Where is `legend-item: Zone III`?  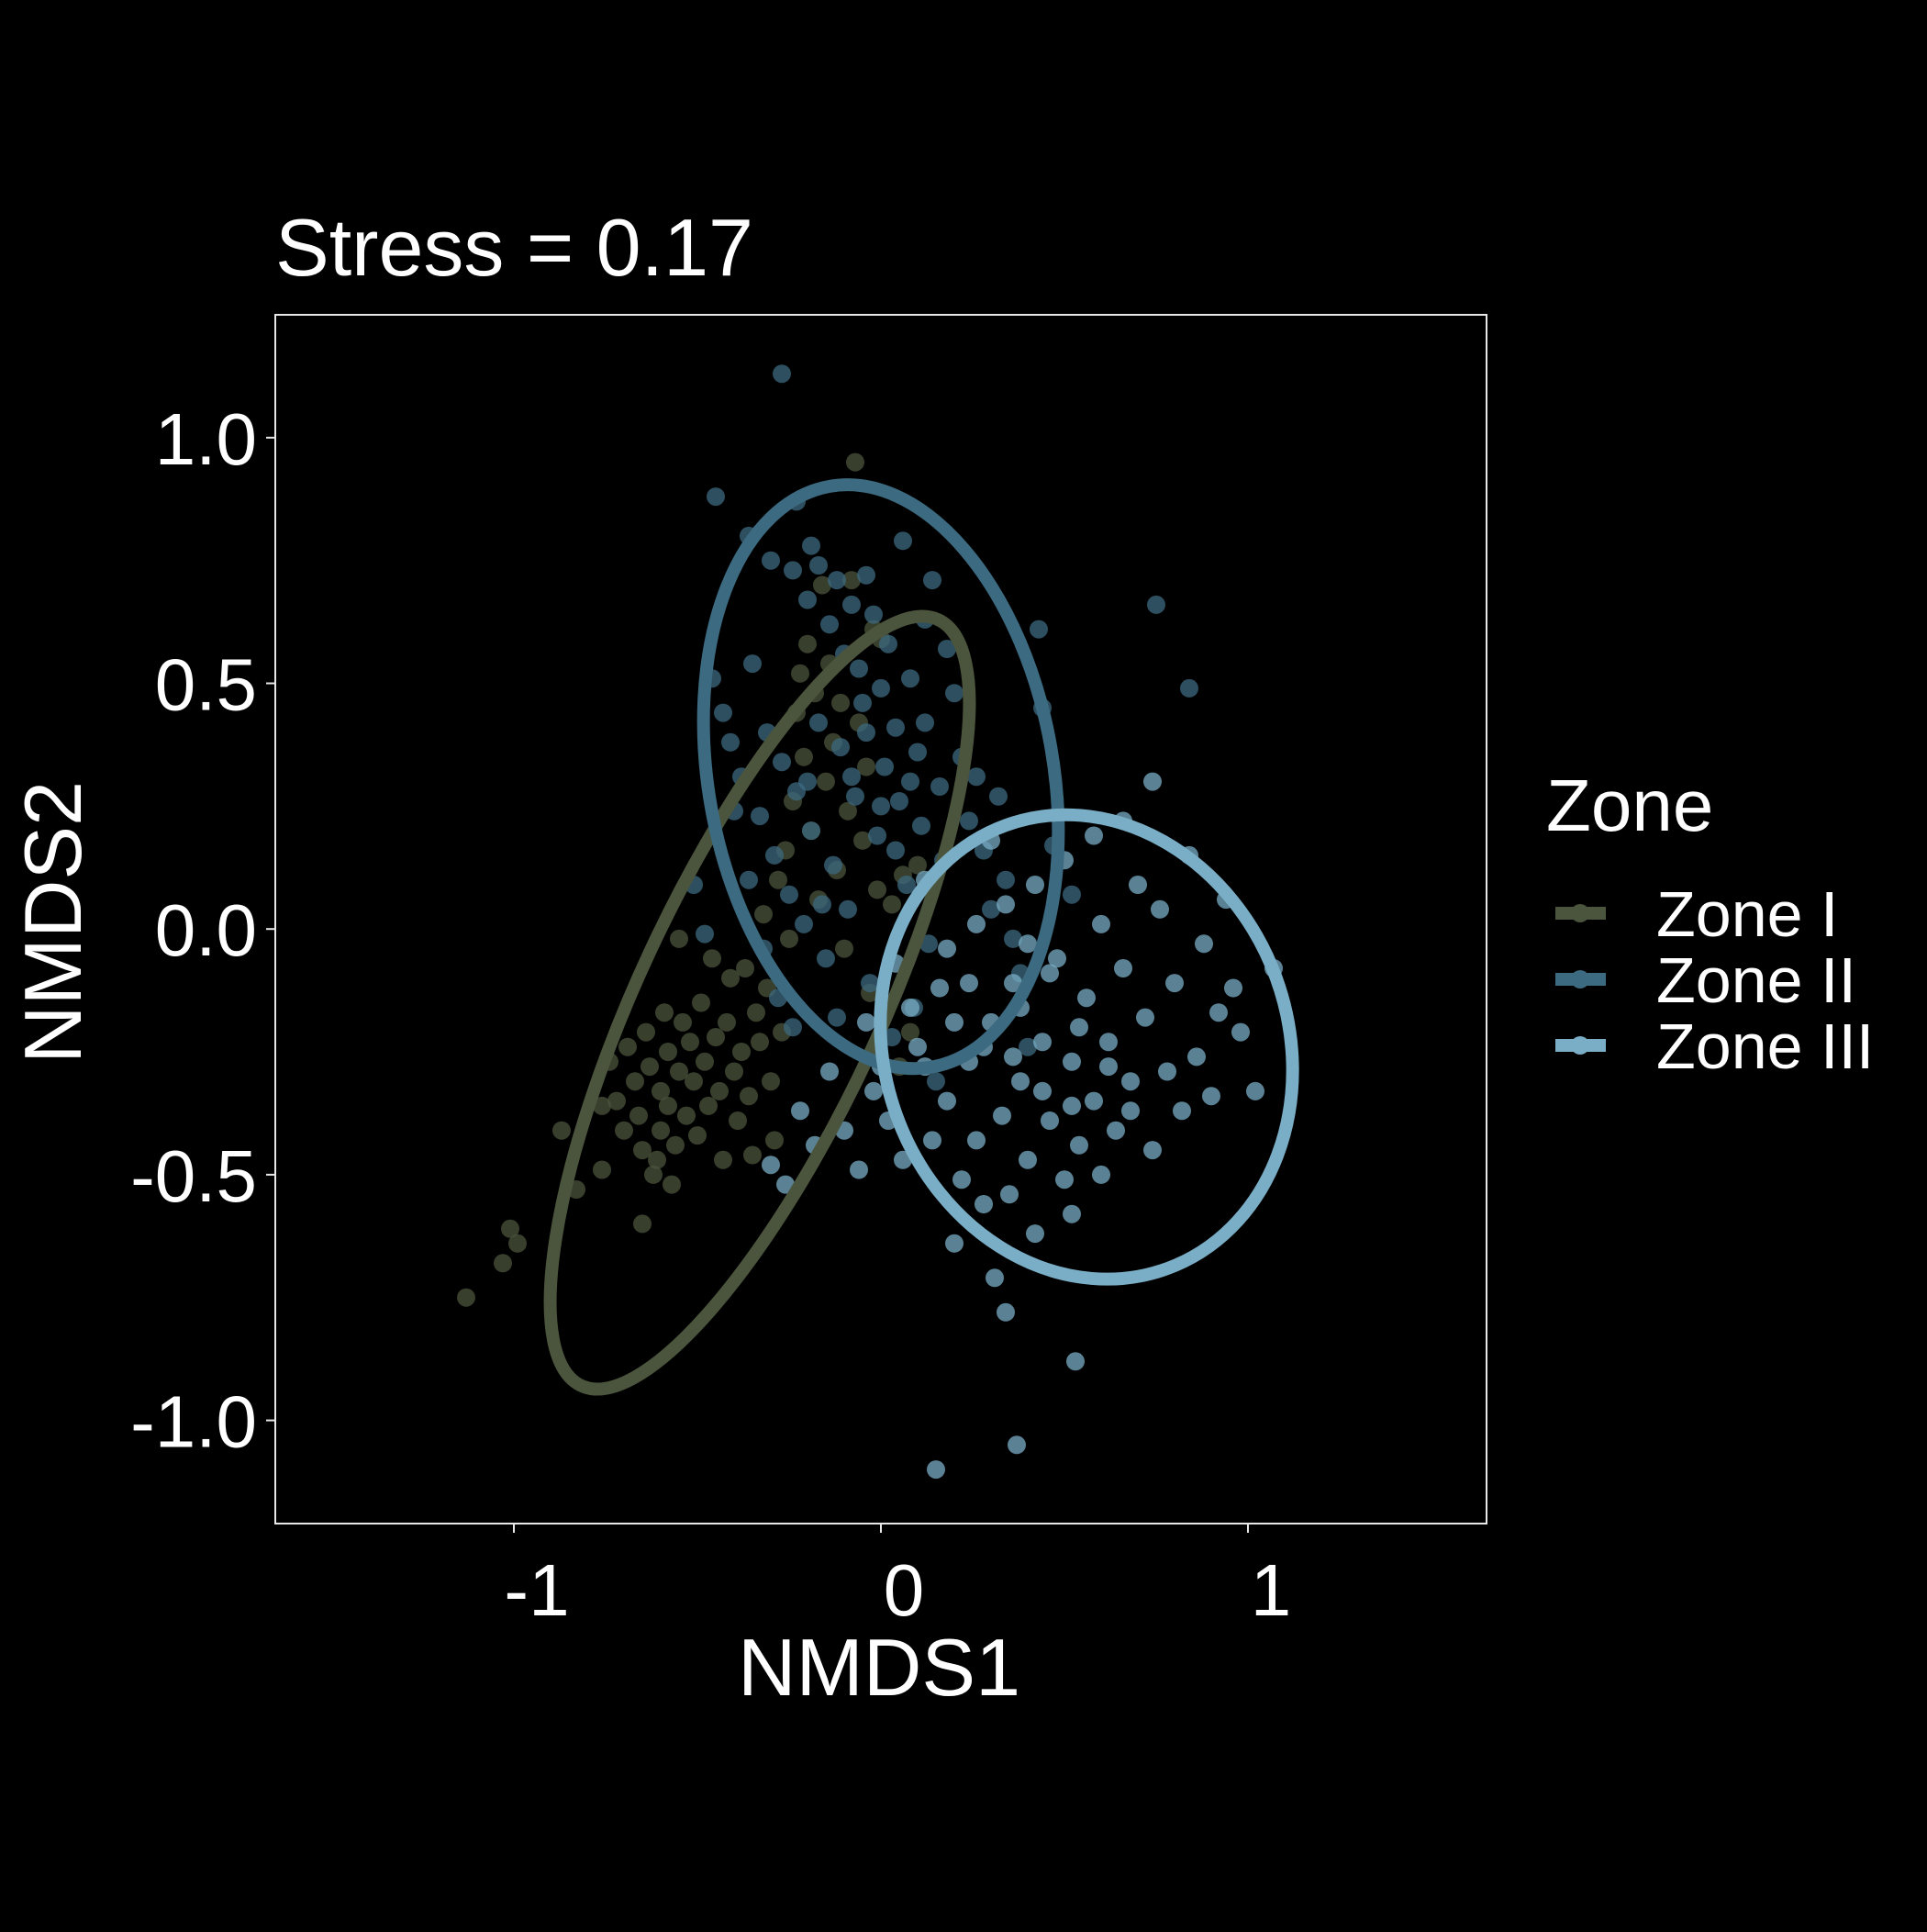 legend-item: Zone III is located at coordinates (1714, 1046).